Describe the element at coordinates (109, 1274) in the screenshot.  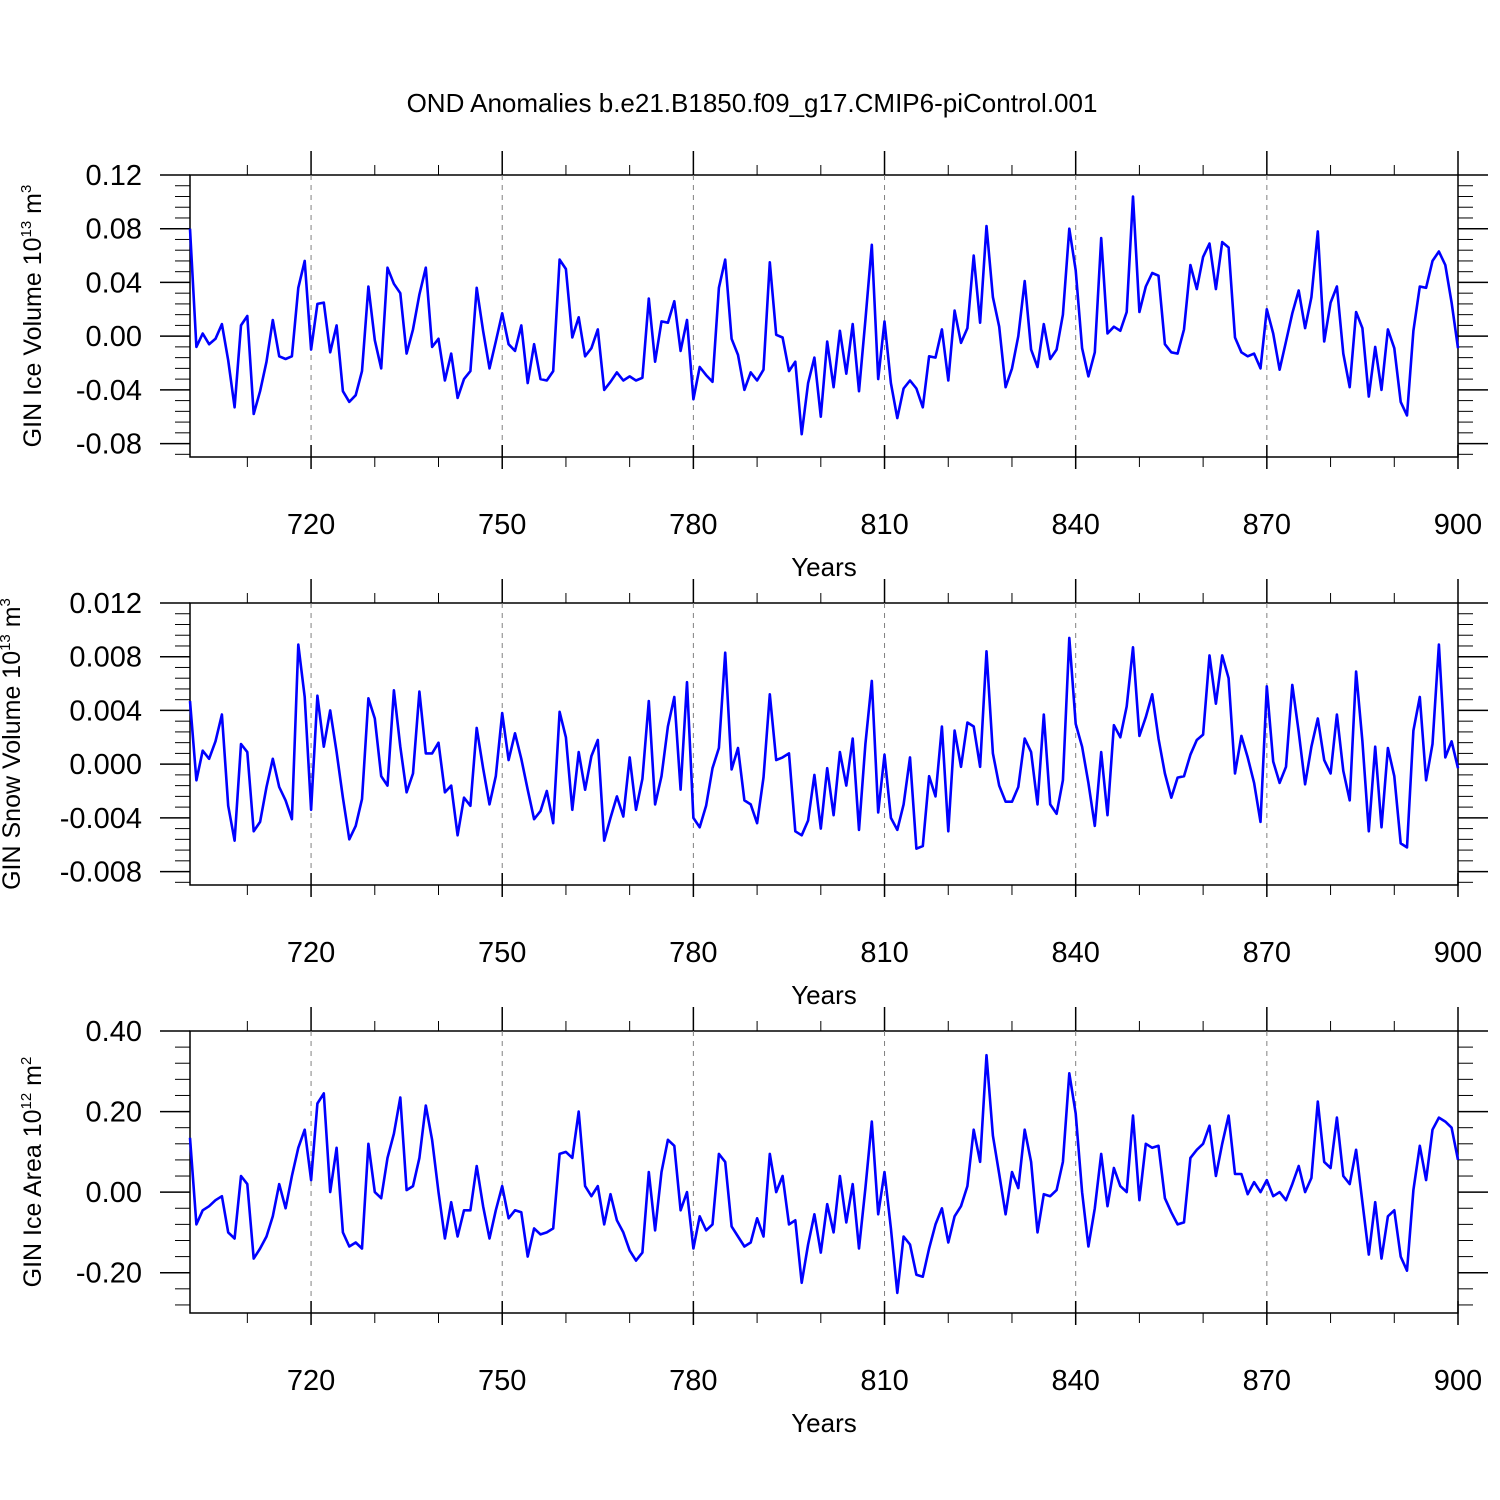
I see `y-tick-label: -0.20` at that location.